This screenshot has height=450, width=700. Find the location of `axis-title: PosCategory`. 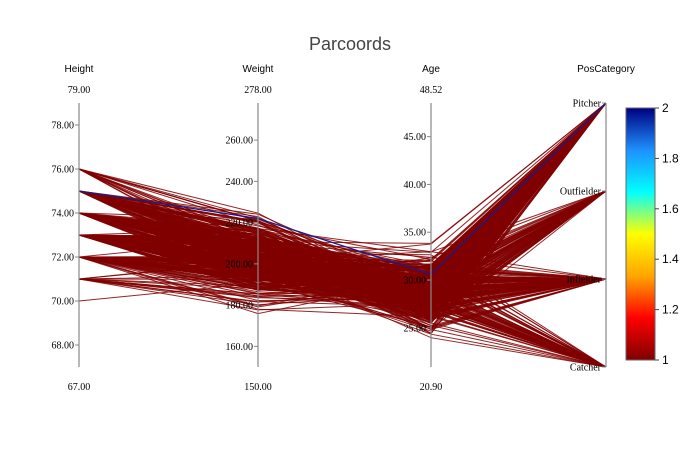

axis-title: PosCategory is located at coordinates (606, 69).